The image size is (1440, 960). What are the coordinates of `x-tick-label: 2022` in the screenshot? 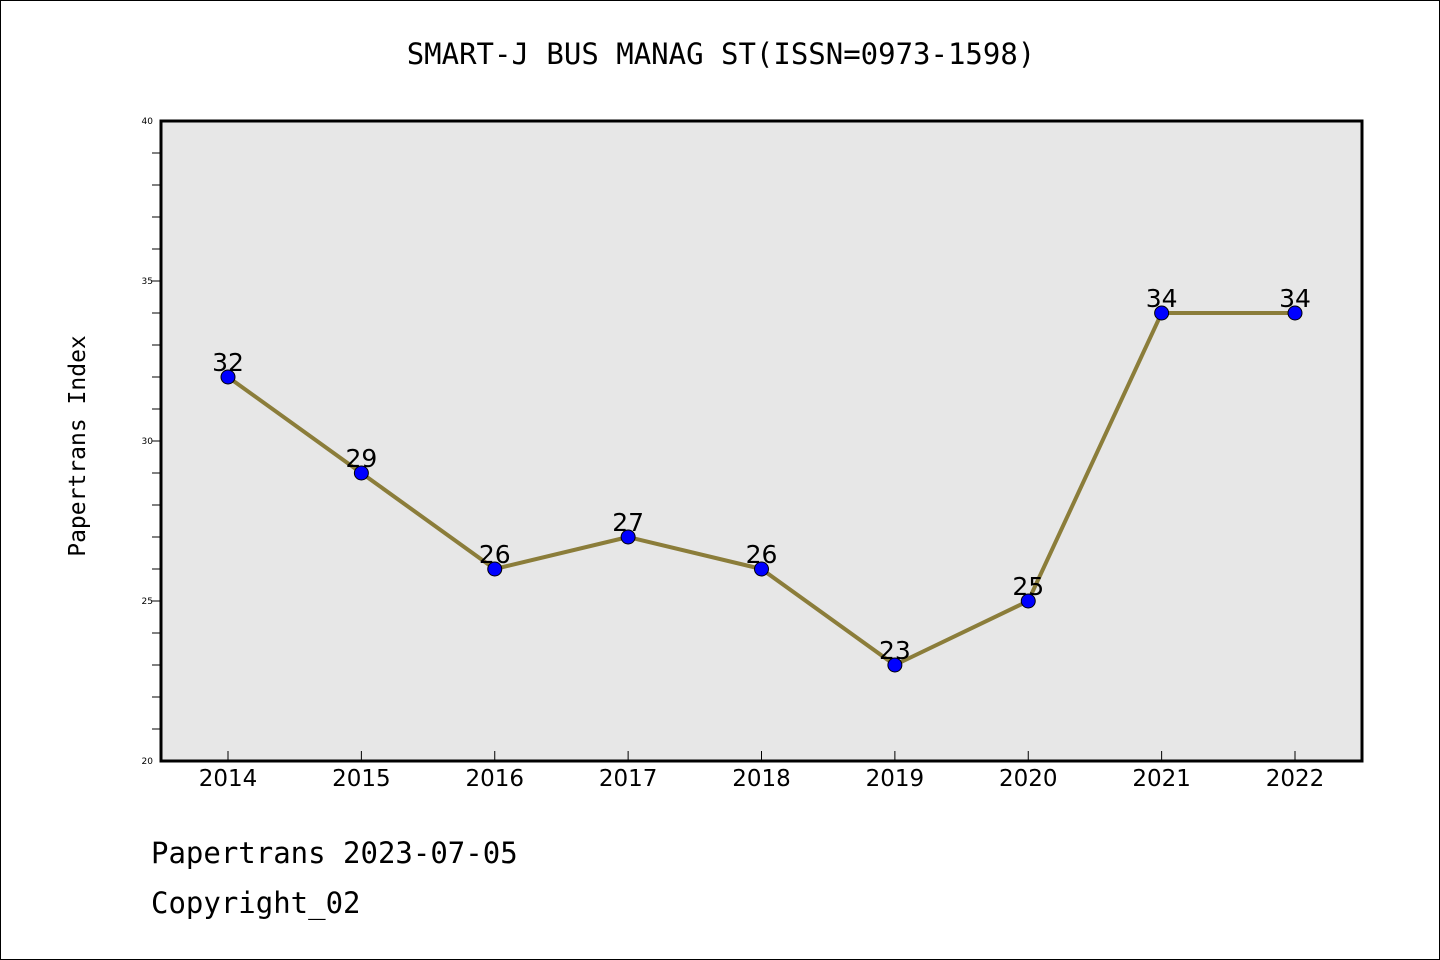 It's located at (1295, 779).